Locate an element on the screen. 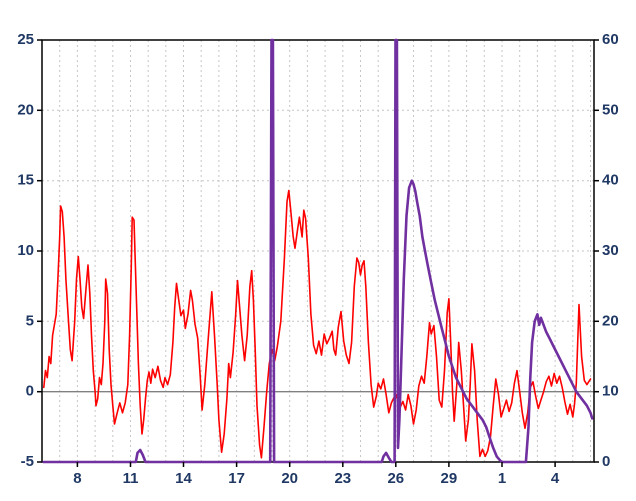 This screenshot has height=501, width=636. x-axis-tick-label: 8 is located at coordinates (77, 478).